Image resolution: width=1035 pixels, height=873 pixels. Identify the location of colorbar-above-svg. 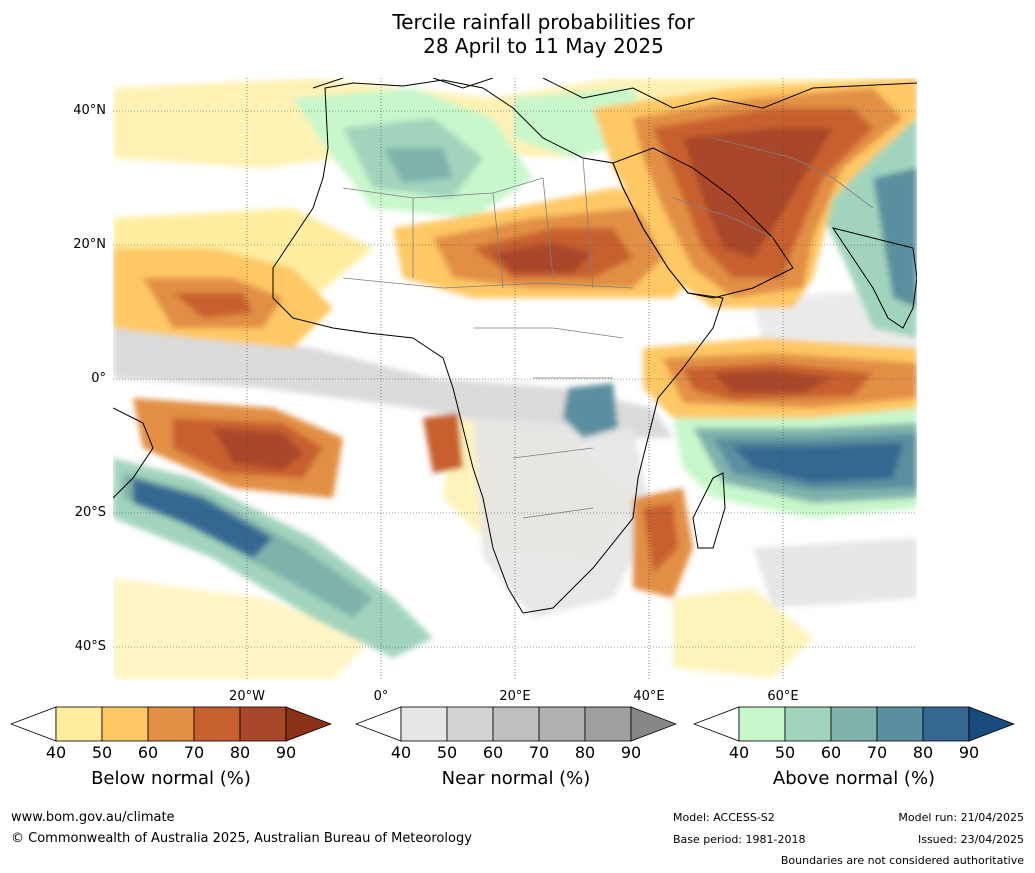
(854, 724).